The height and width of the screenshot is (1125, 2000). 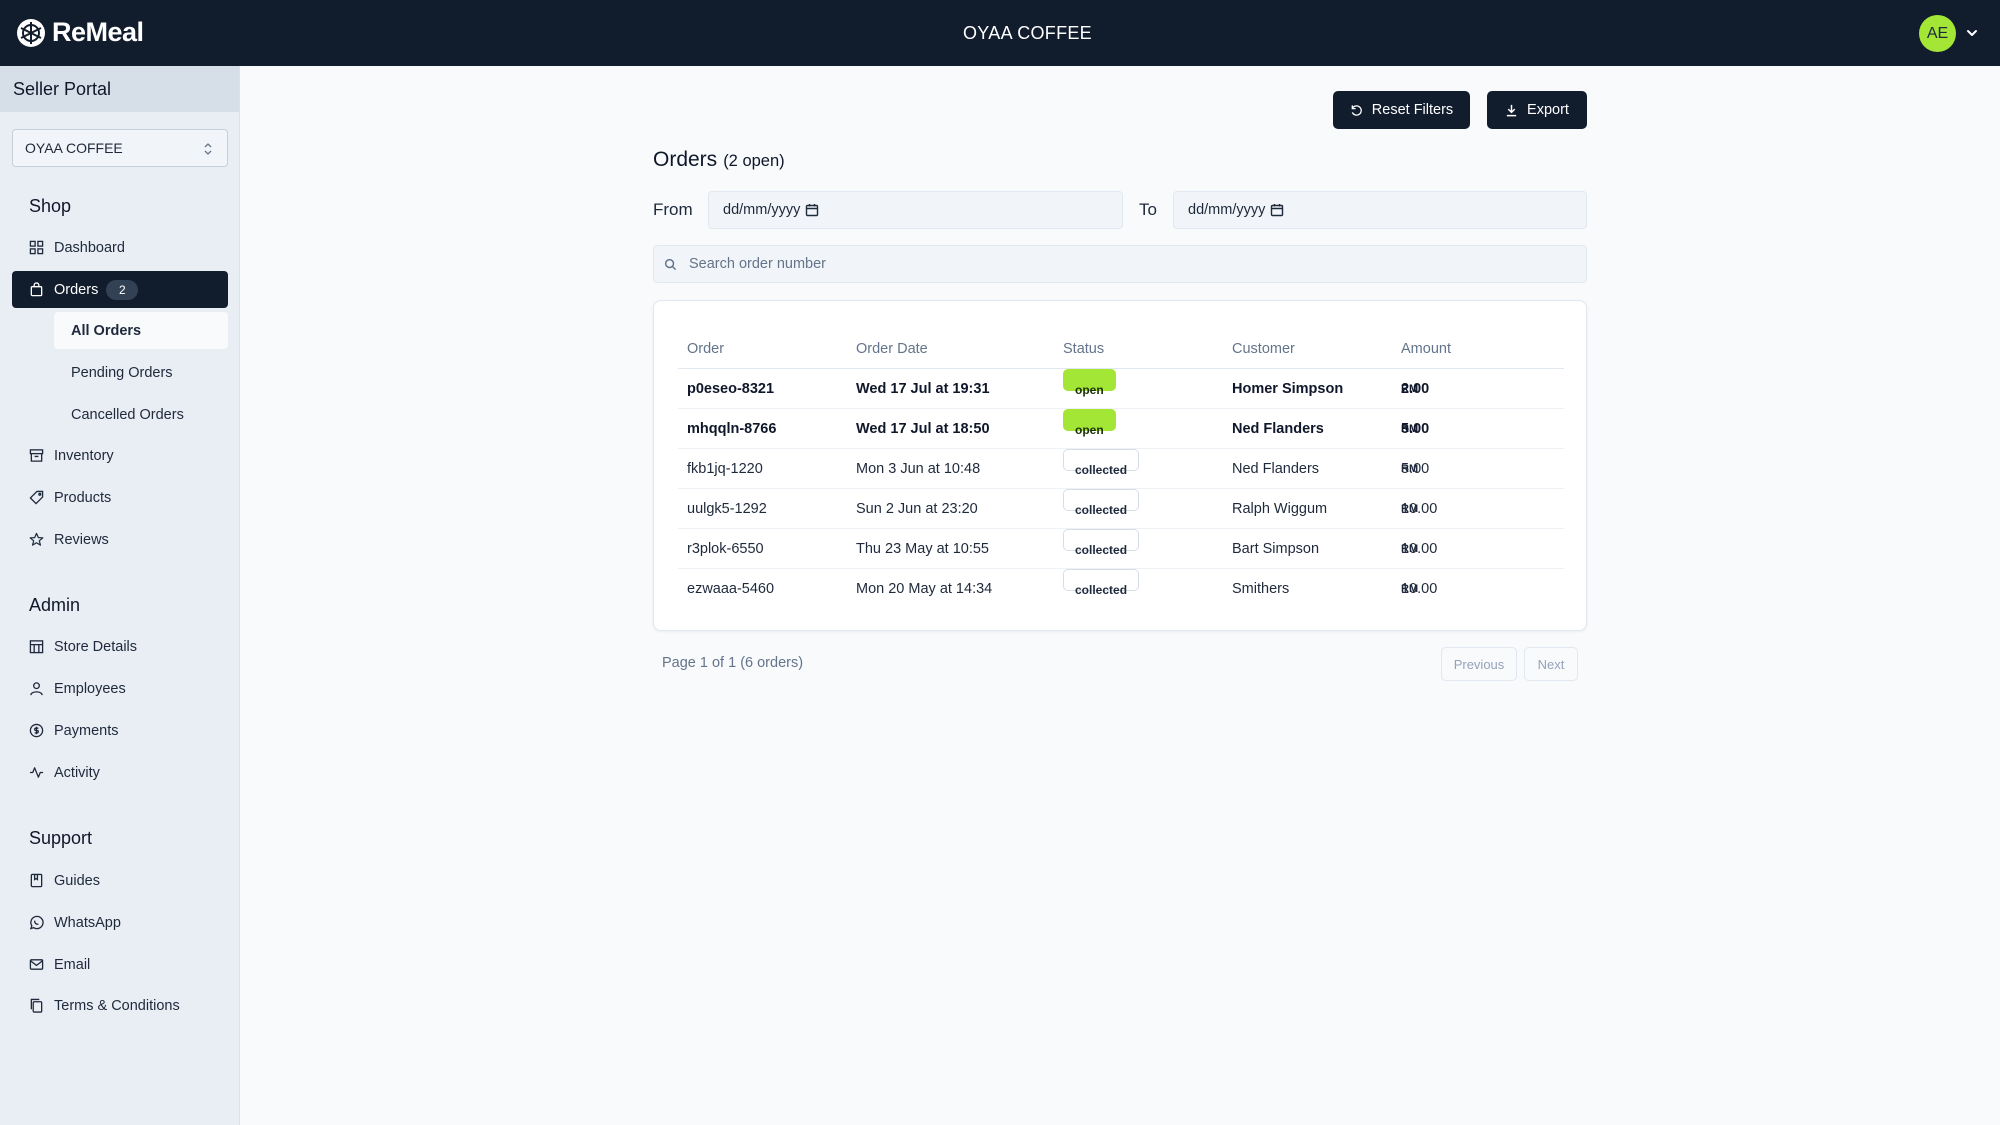 I want to click on order-date: Thu 23 May at 10:55, so click(x=922, y=549).